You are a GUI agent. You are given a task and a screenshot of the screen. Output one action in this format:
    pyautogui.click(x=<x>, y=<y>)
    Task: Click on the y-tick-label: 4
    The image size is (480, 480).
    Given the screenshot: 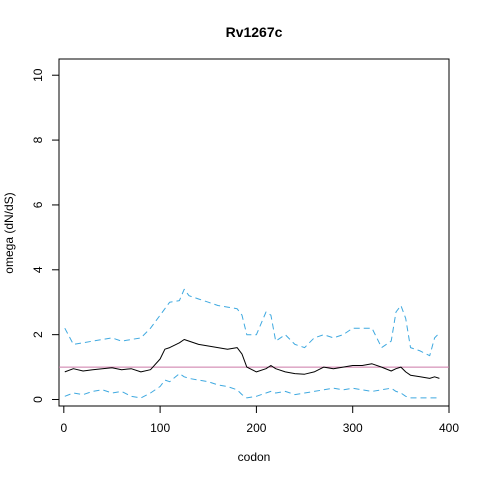 What is the action you would take?
    pyautogui.click(x=38, y=269)
    